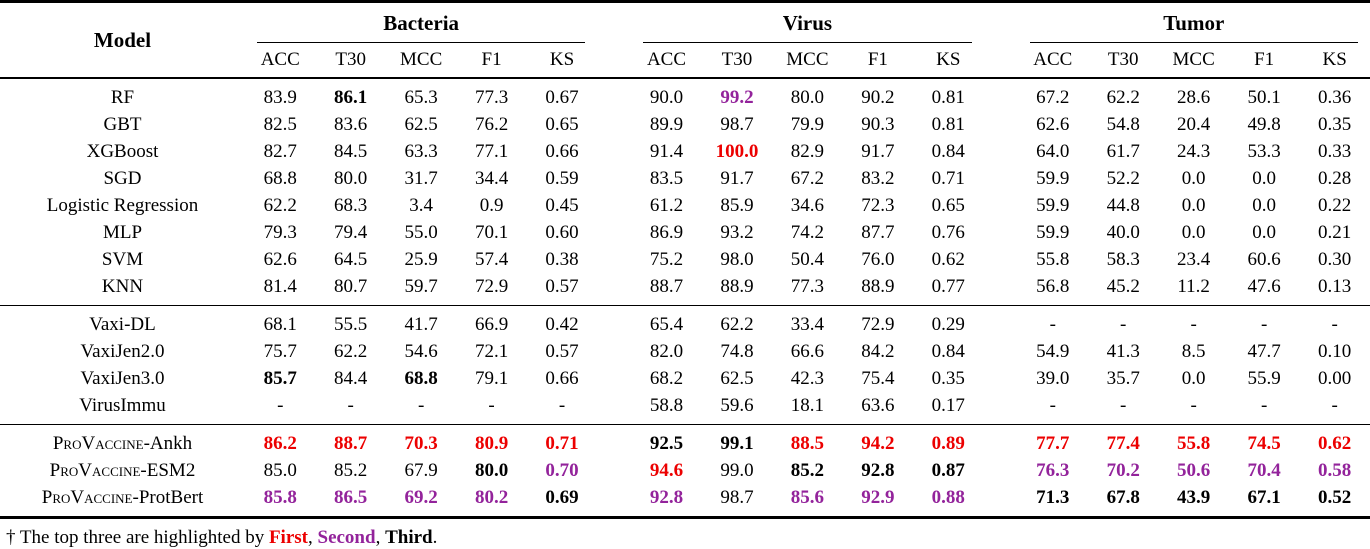  What do you see at coordinates (807, 408) in the screenshot?
I see `metric-cell: 18.1` at bounding box center [807, 408].